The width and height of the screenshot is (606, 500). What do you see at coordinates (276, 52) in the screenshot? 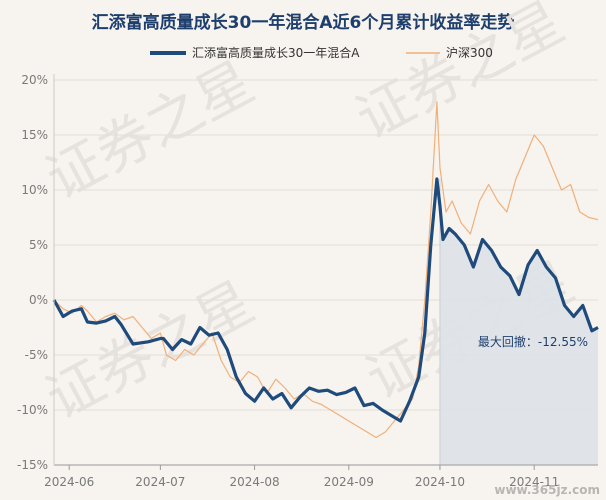
I see `legend-label-fund: 汇添富高质量成长30一年混合A` at bounding box center [276, 52].